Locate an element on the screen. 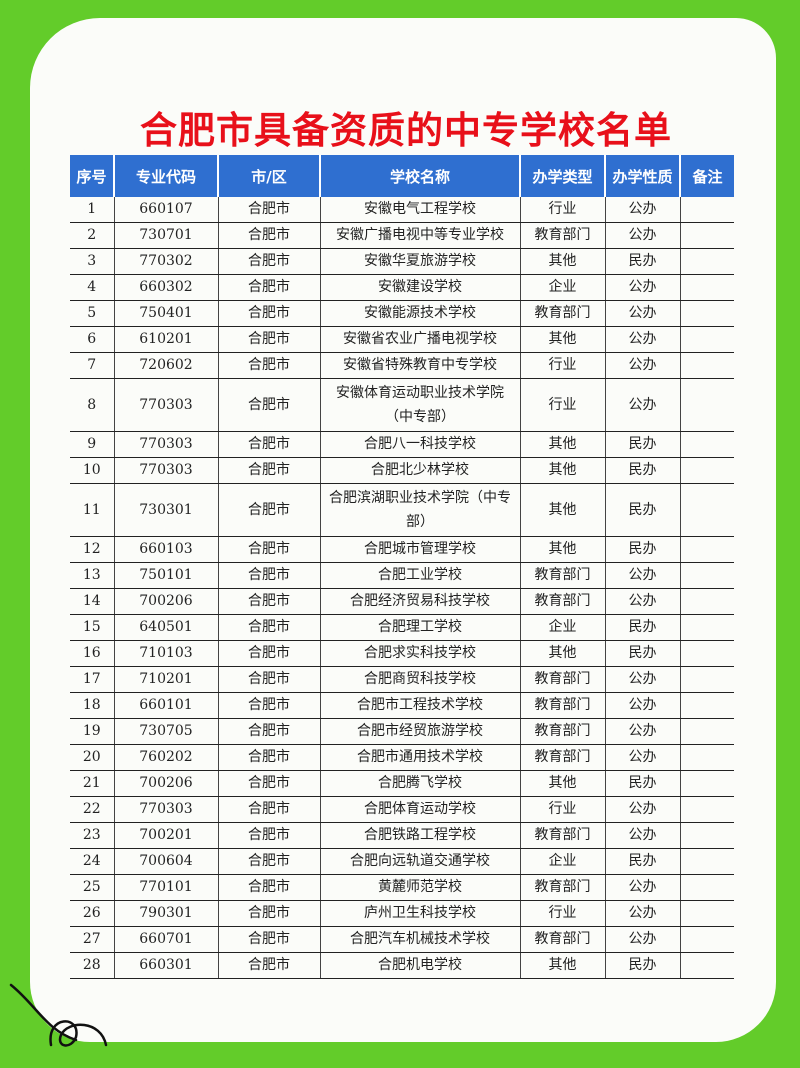 The width and height of the screenshot is (800, 1068). table-row: 7 720602 合肥市 安徽省特殊教育中专学校 行业 公办 is located at coordinates (402, 365).